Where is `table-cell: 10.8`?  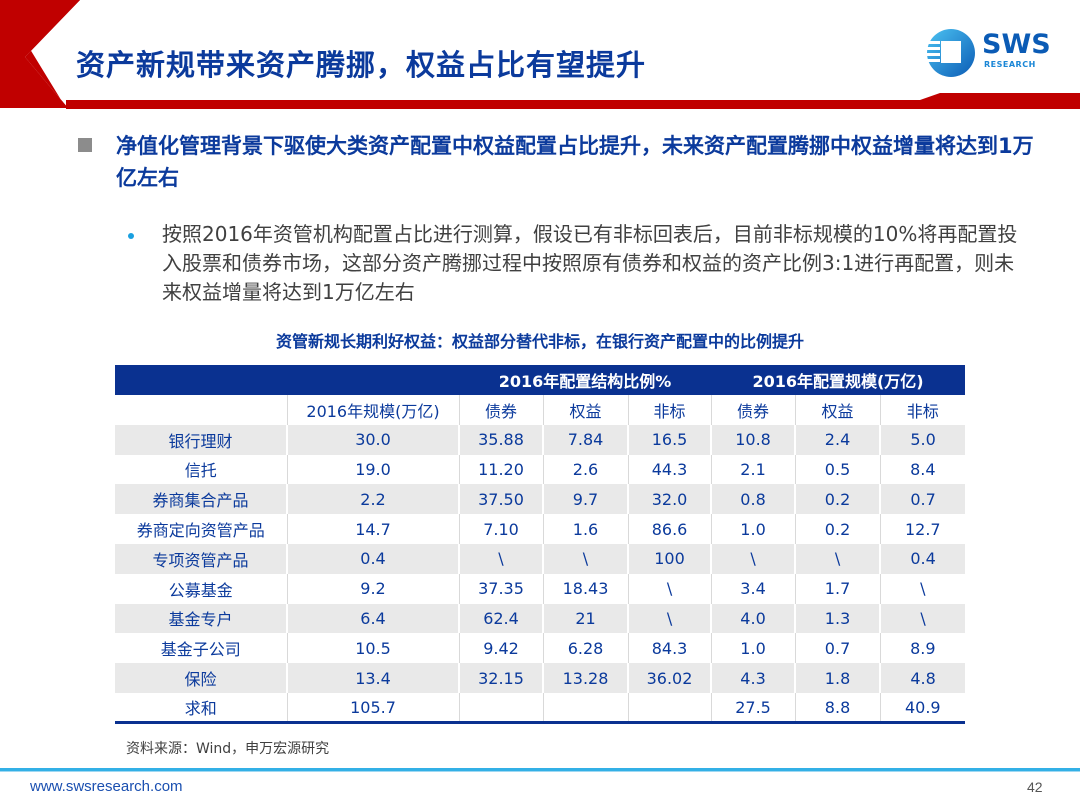 table-cell: 10.8 is located at coordinates (753, 439).